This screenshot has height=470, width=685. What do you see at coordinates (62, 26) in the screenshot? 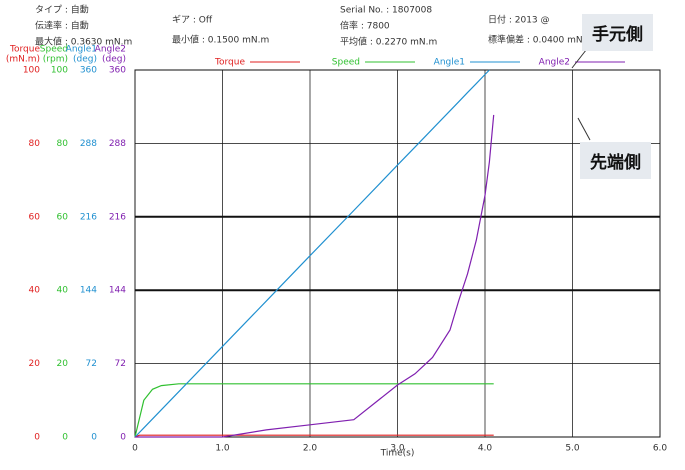
I see `header-field: 伝達率 : 自動` at bounding box center [62, 26].